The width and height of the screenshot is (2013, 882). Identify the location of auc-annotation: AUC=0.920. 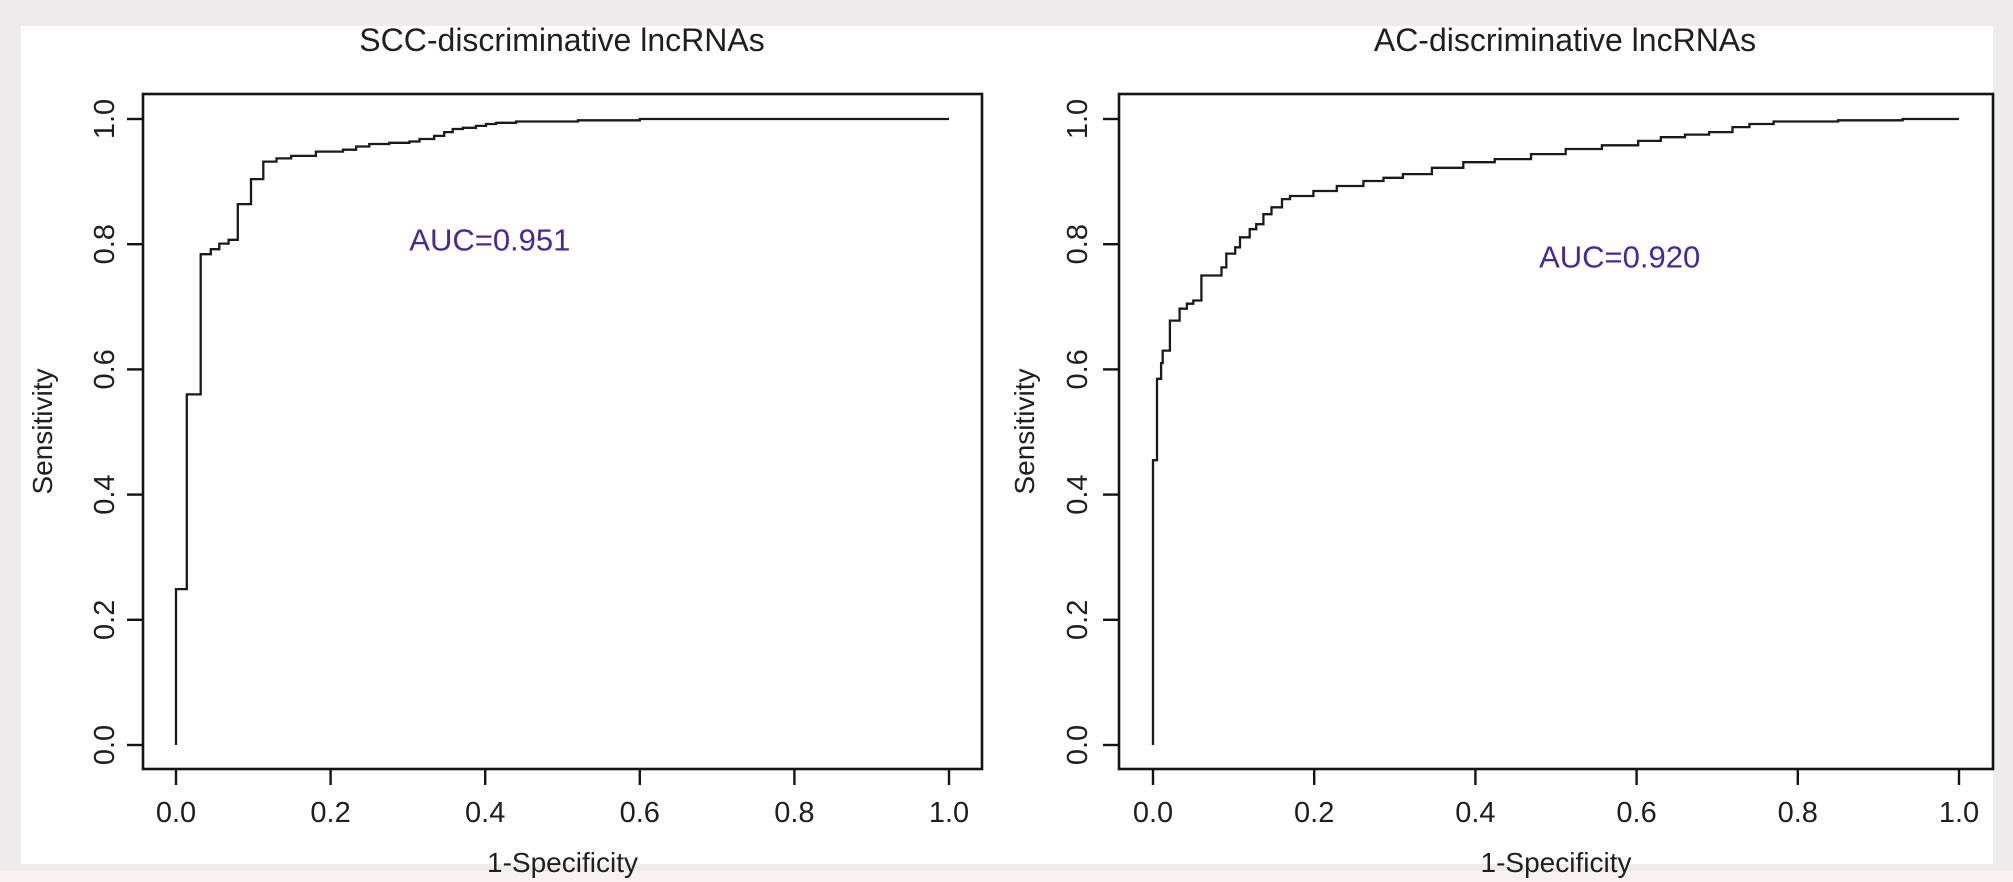
(1619, 257).